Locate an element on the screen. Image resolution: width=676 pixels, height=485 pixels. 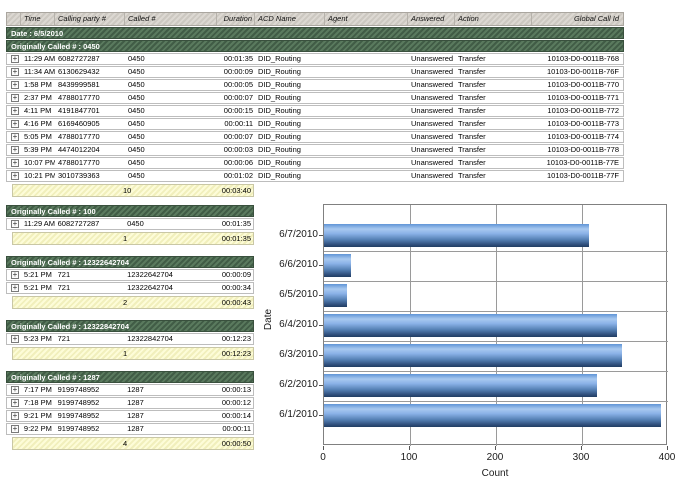
cell-time: 5:05 PM is located at coordinates (38, 136).